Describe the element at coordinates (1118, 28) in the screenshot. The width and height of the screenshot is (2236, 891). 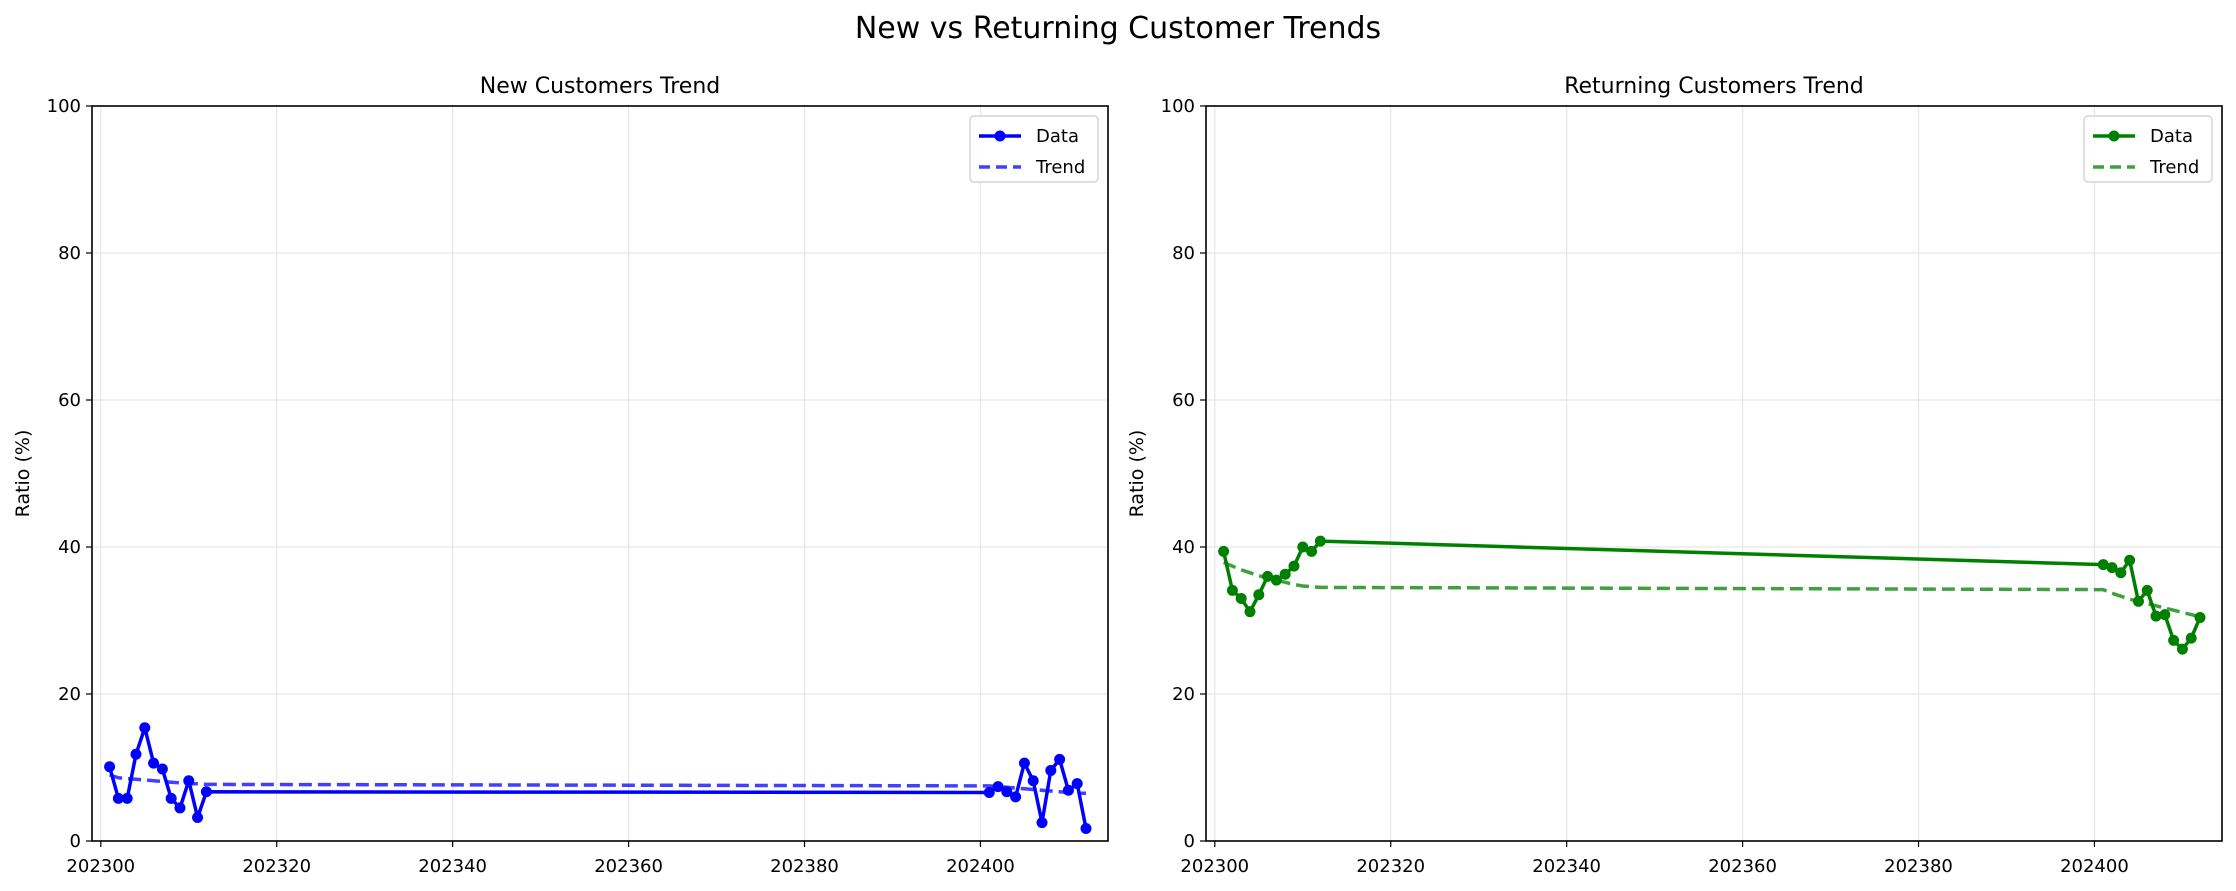
I see `figure-title: New vs Returning Customer Trends` at that location.